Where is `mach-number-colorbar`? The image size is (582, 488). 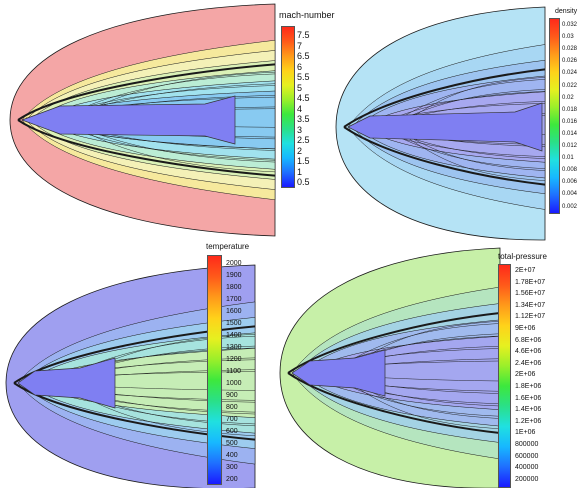
mach-number-colorbar is located at coordinates (288, 107).